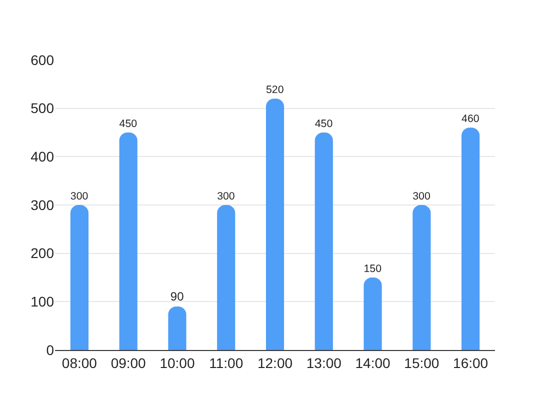  Describe the element at coordinates (42, 60) in the screenshot. I see `y-tick-label: 600` at that location.